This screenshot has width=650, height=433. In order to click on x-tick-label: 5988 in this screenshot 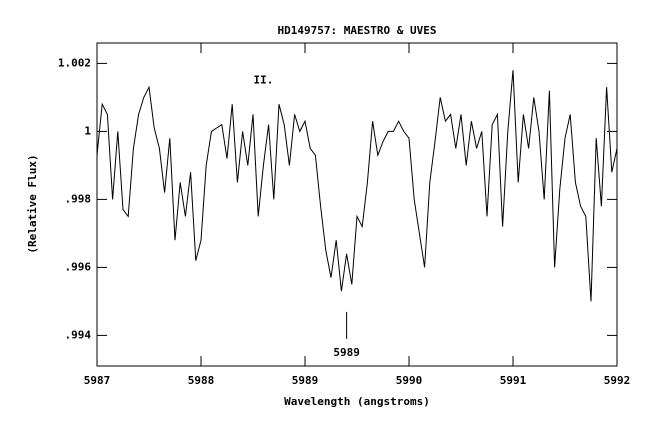, I will do `click(201, 380)`.